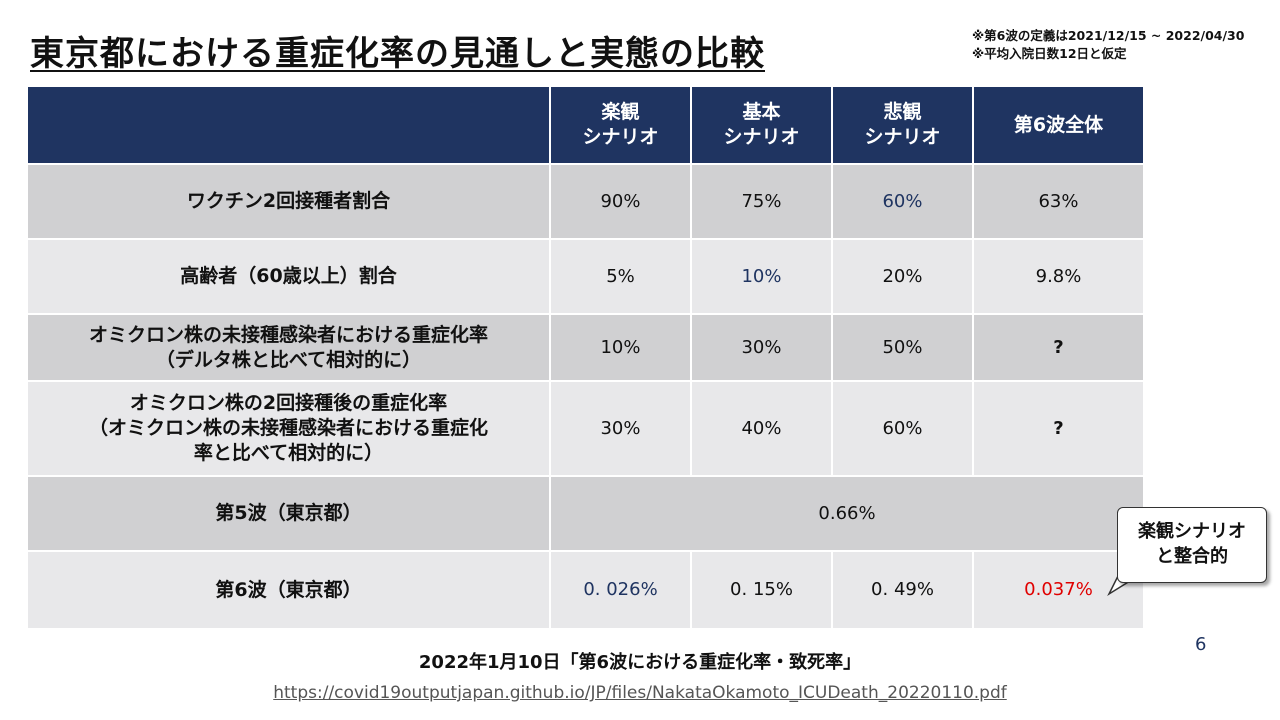 The height and width of the screenshot is (720, 1280). I want to click on row-label: 第5波（東京都）, so click(288, 513).